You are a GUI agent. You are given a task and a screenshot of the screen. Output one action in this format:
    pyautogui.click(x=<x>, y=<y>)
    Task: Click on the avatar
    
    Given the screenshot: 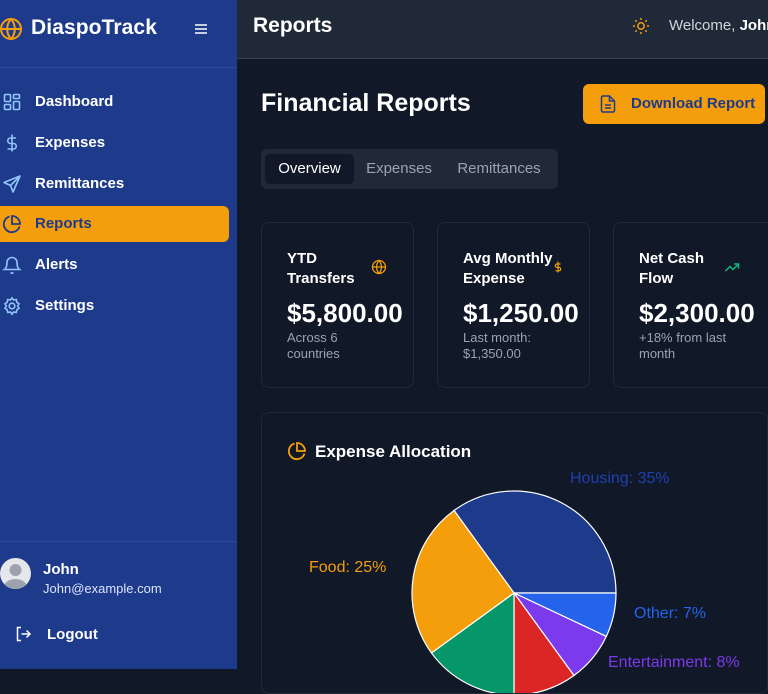 What is the action you would take?
    pyautogui.click(x=15, y=573)
    